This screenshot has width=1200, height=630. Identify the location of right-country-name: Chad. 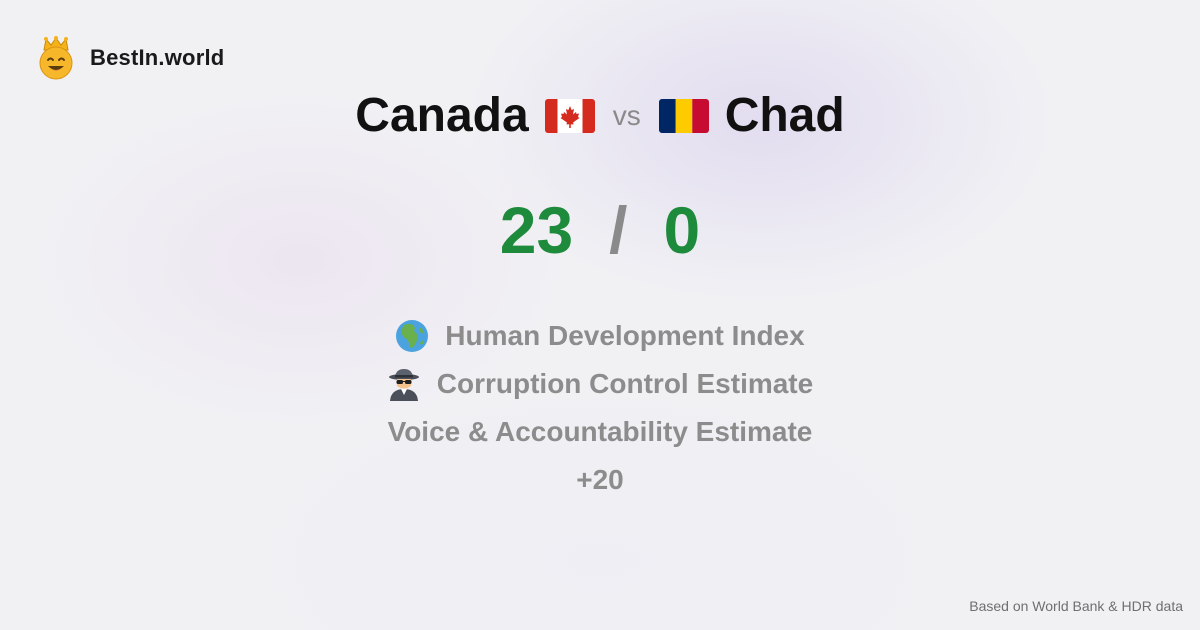
(784, 115).